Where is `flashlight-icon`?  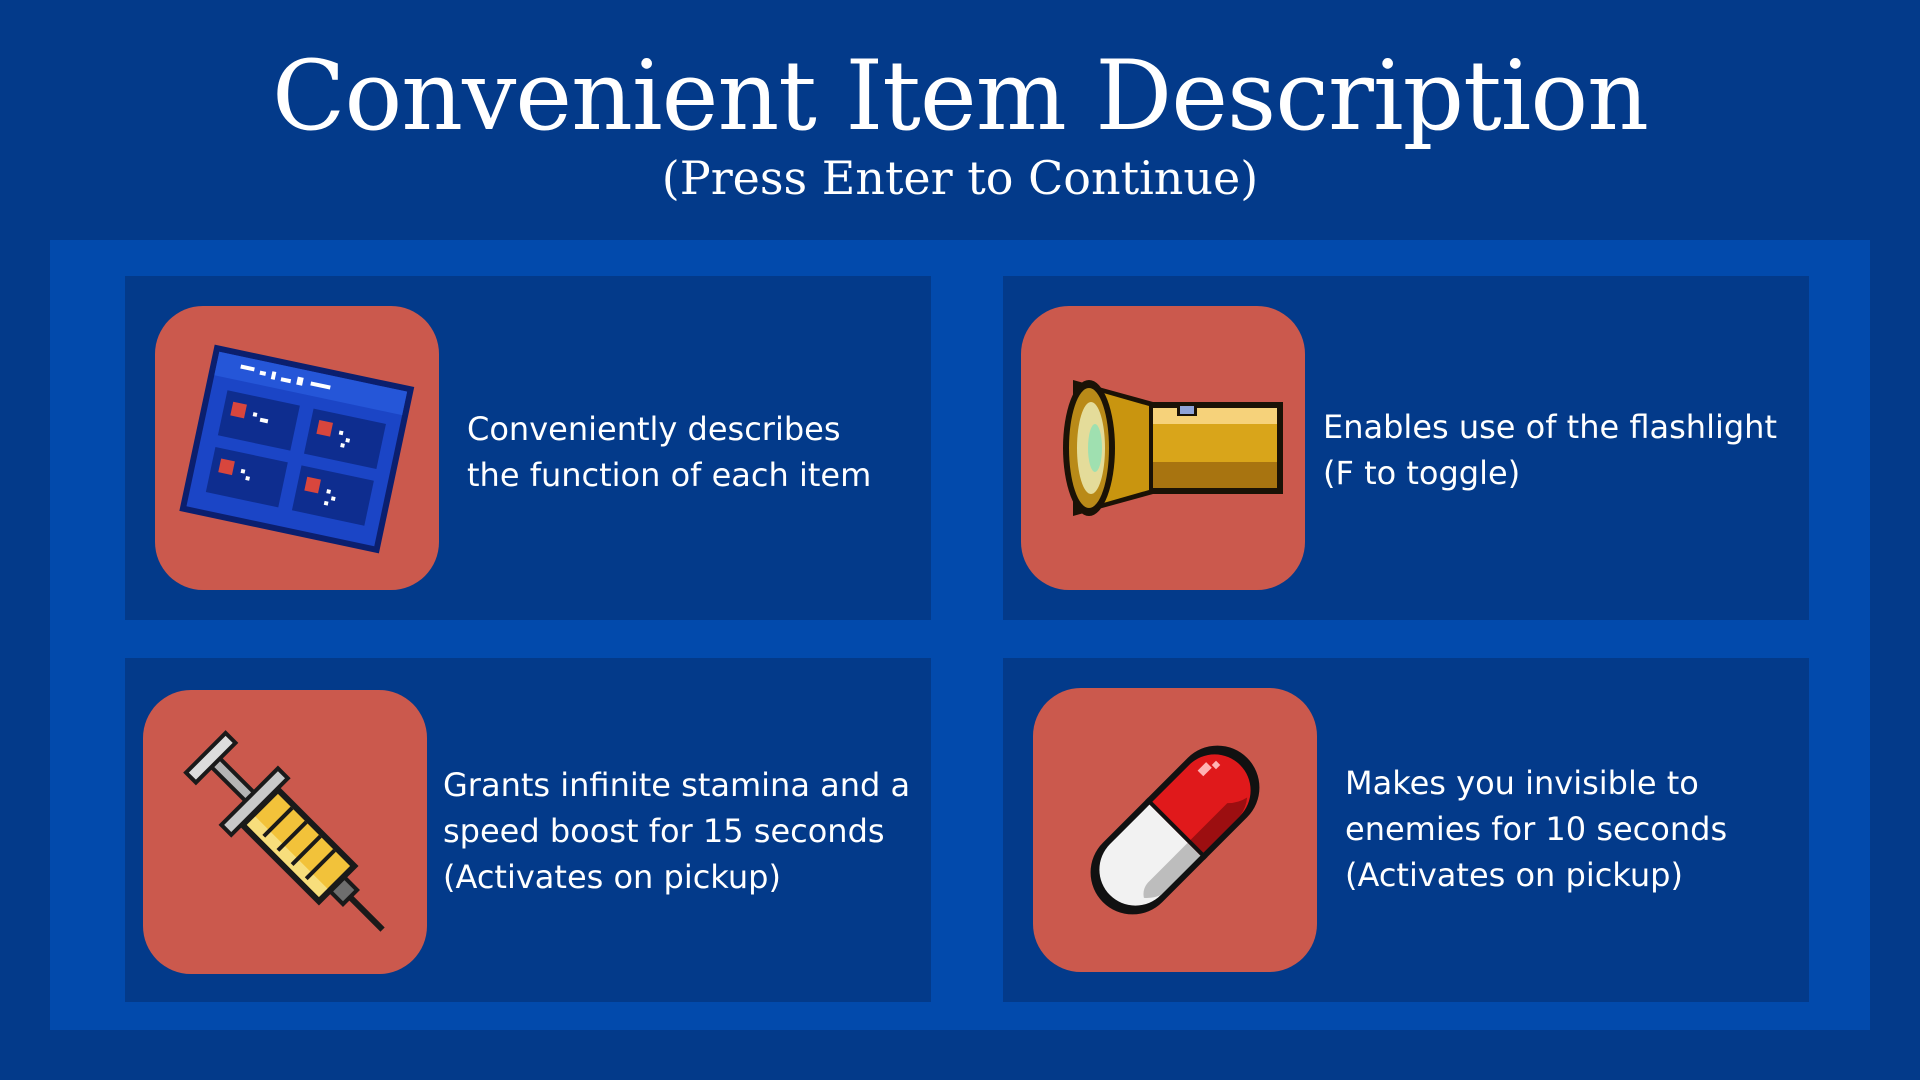 flashlight-icon is located at coordinates (1173, 448).